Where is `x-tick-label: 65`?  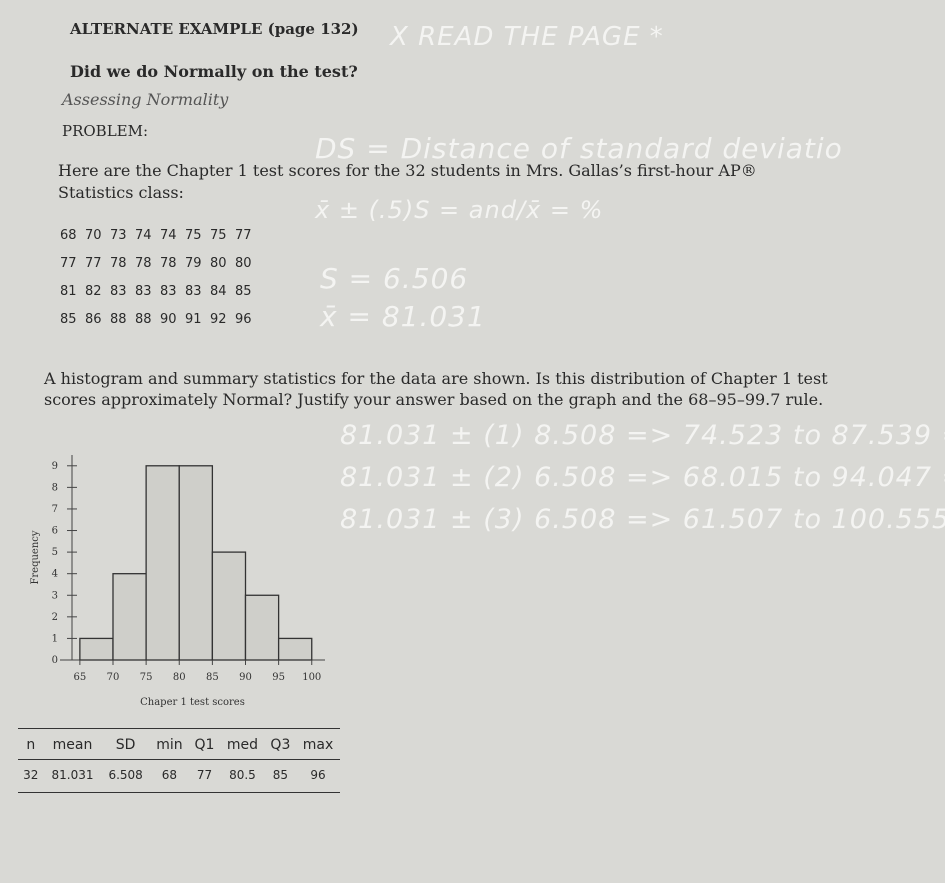
x-tick-label: 65 is located at coordinates (80, 677).